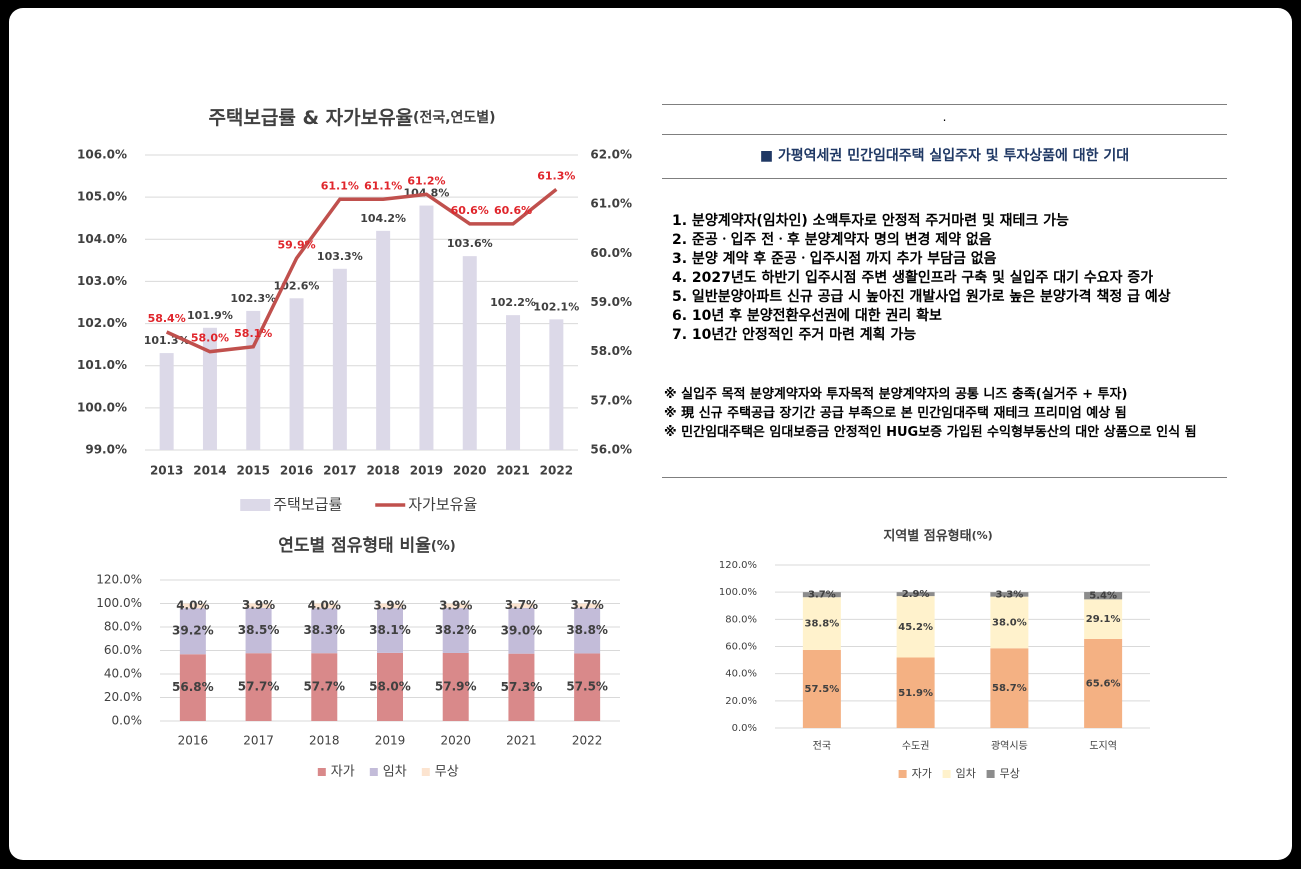  Describe the element at coordinates (443, 546) in the screenshot. I see `subtitle: (%)` at that location.